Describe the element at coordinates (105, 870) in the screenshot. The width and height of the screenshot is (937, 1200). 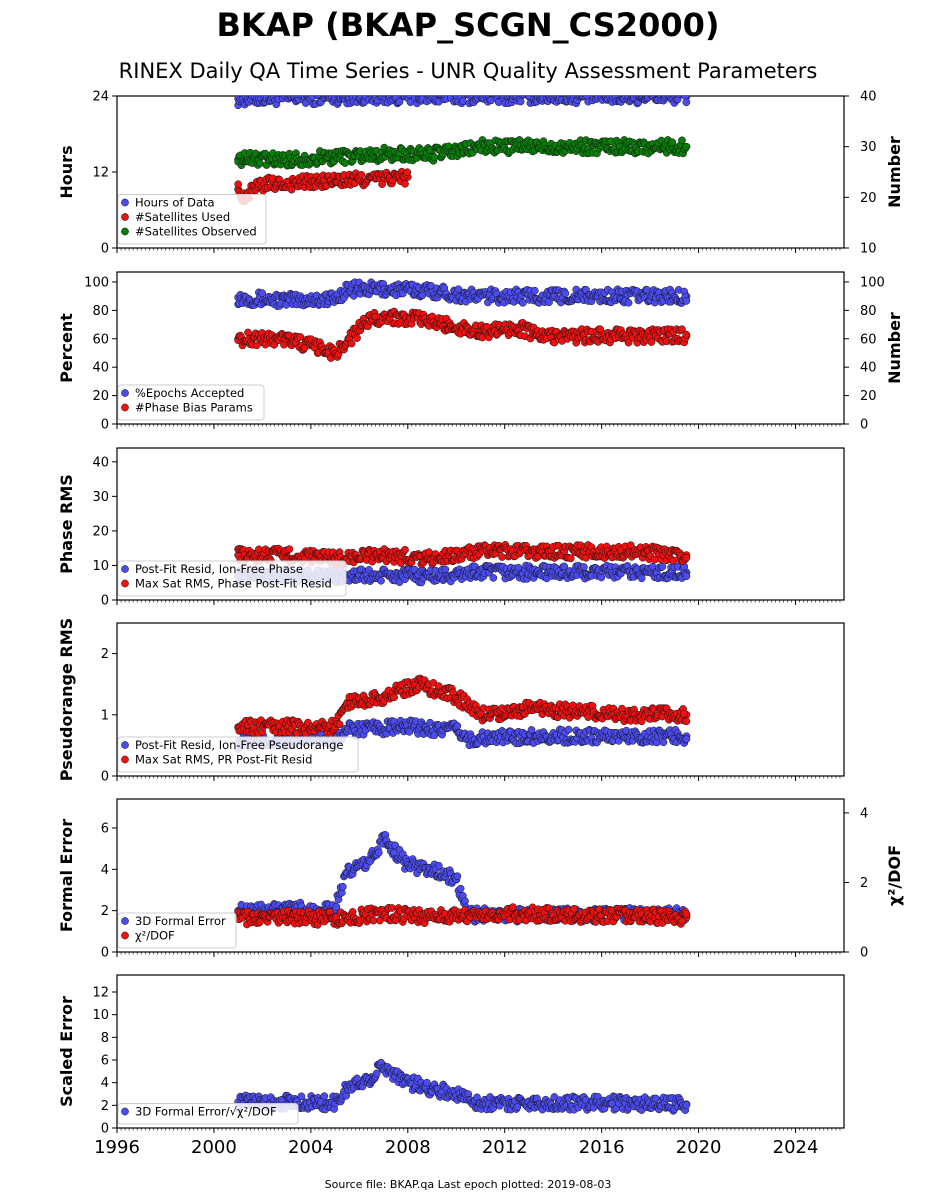
I see `y-tick-label: 4` at that location.